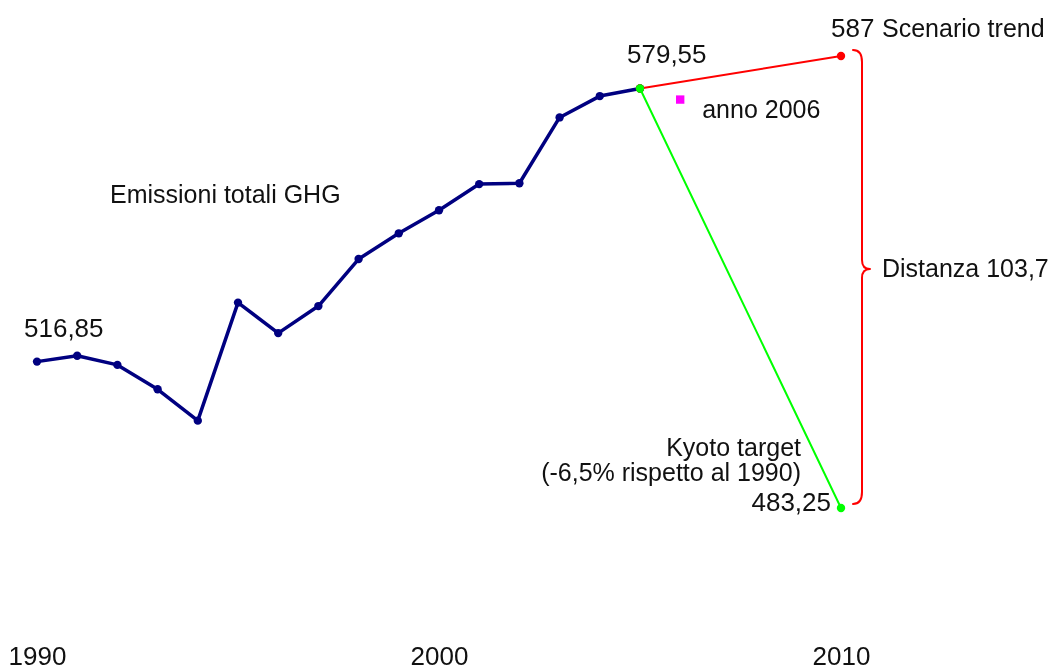  Describe the element at coordinates (671, 459) in the screenshot. I see `series-label: Kyoto target (-6,5% rispetto al 1990)` at that location.